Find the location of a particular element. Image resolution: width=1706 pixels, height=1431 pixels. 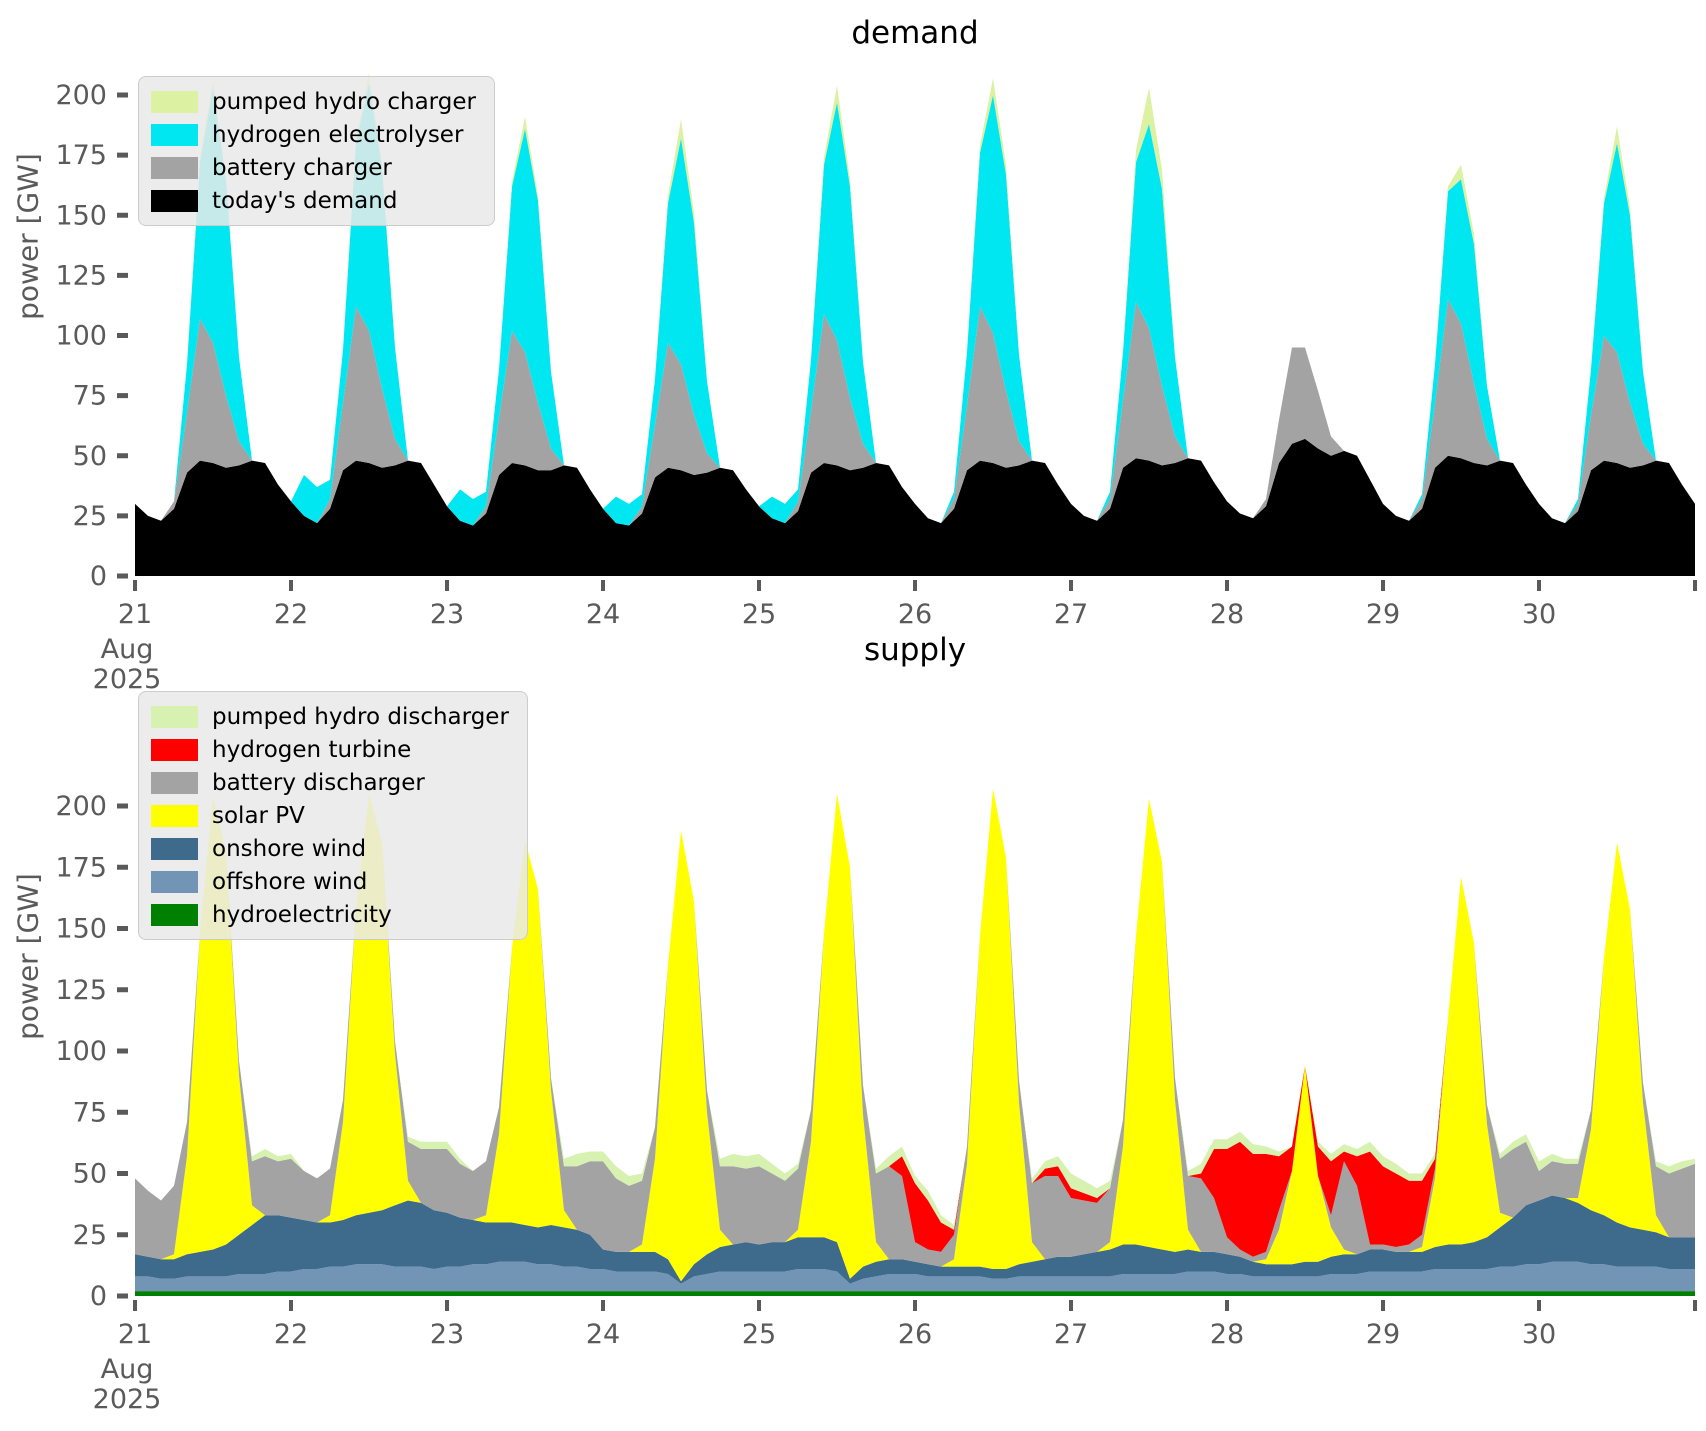

legend-label: hydroelectricity is located at coordinates (302, 914).